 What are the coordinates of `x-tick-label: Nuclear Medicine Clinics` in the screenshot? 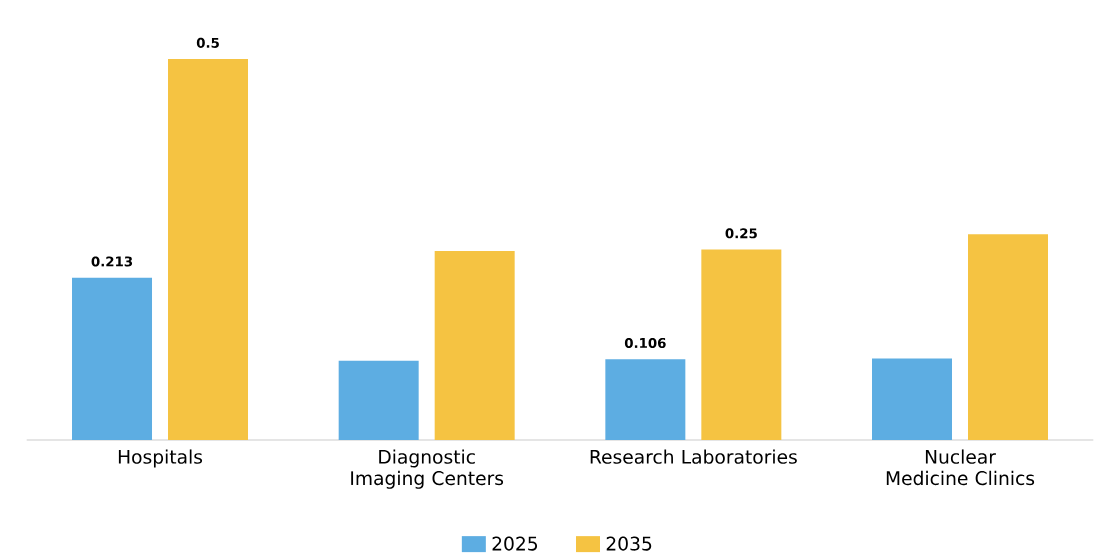 It's located at (960, 467).